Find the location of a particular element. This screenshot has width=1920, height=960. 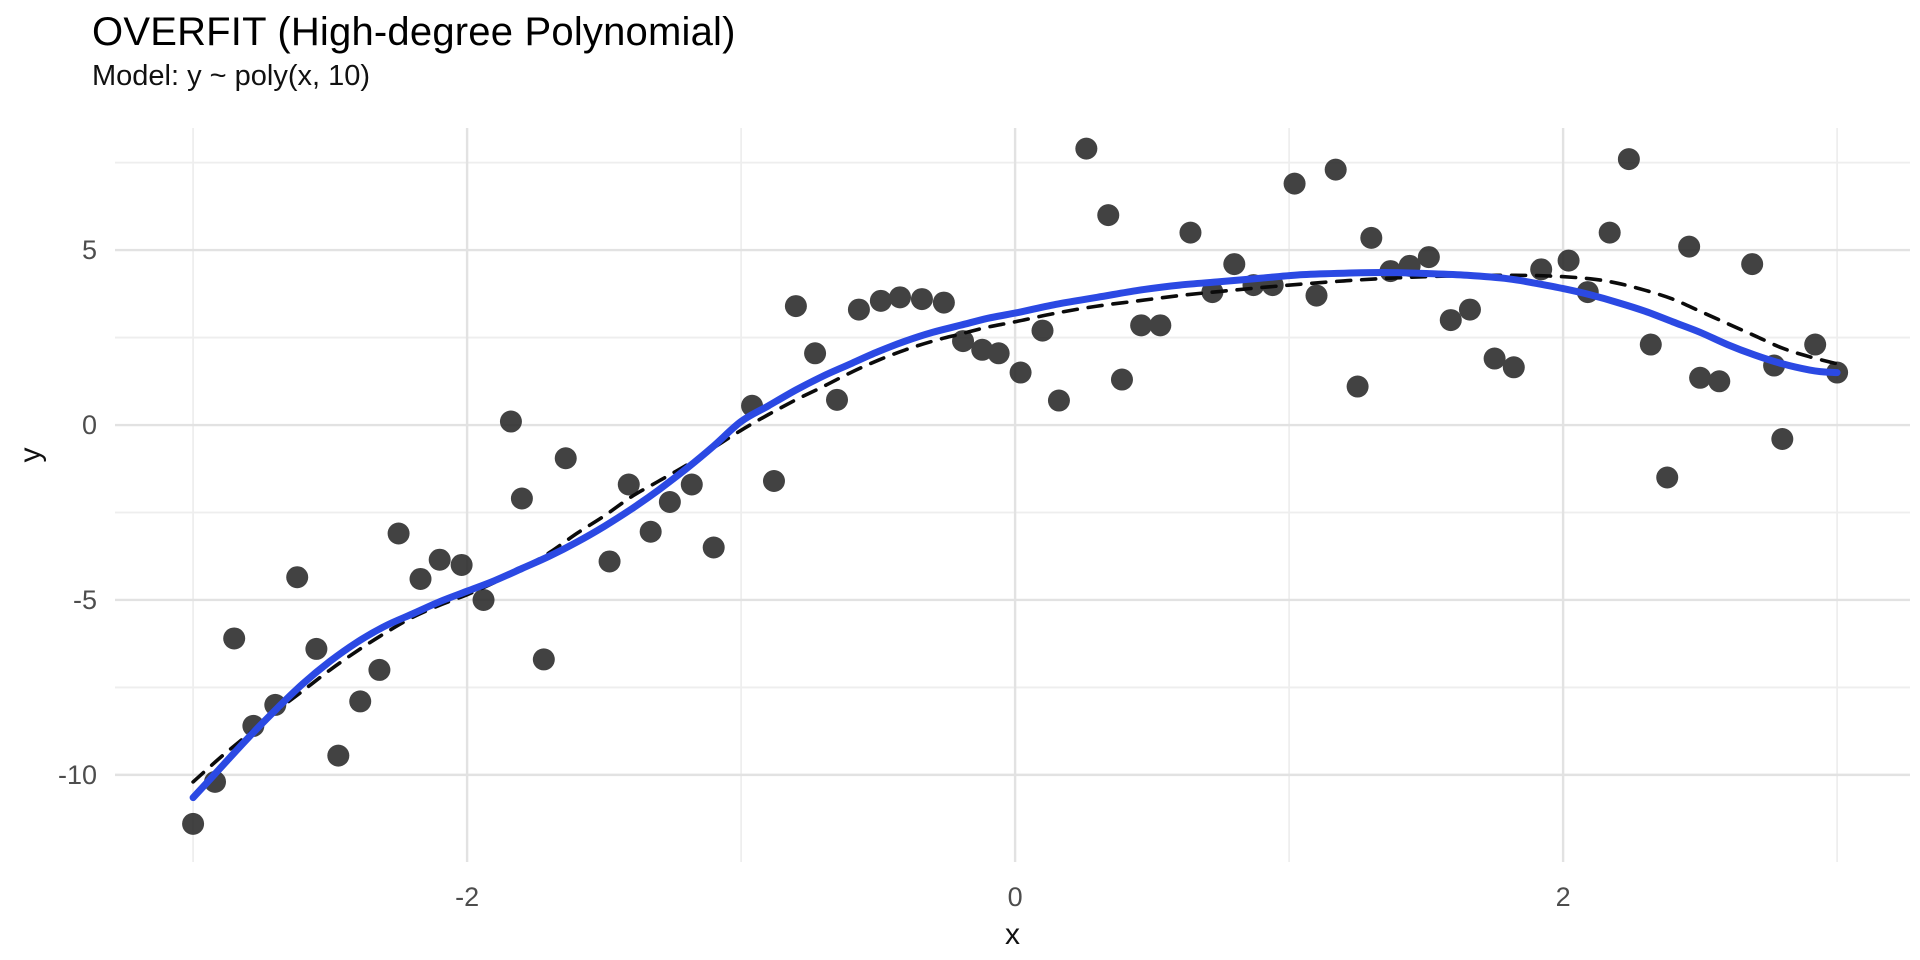

y-tick-label: 0 is located at coordinates (89, 425).